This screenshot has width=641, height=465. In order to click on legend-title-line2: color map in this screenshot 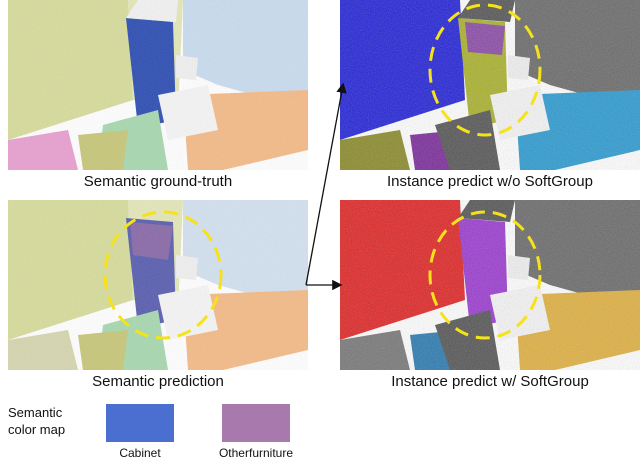, I will do `click(37, 429)`.